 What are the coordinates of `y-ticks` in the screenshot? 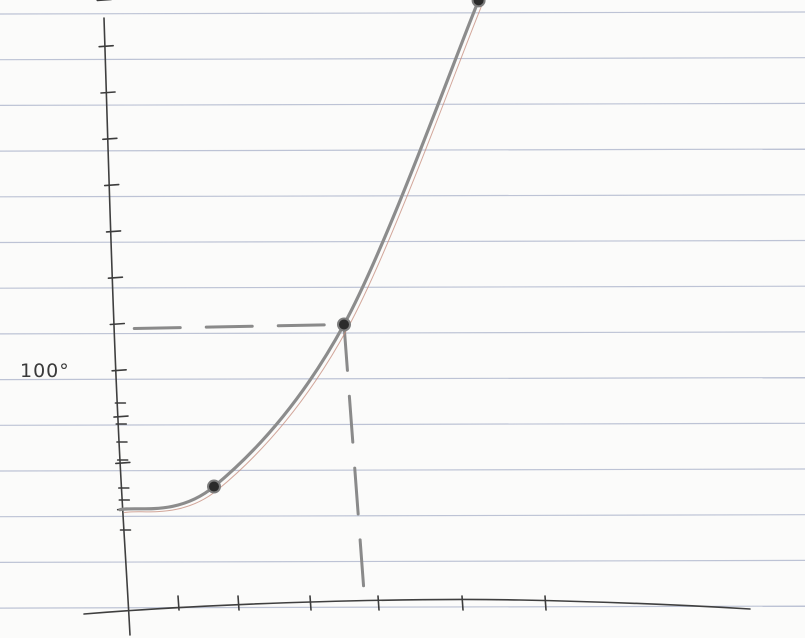 It's located at (114, 265).